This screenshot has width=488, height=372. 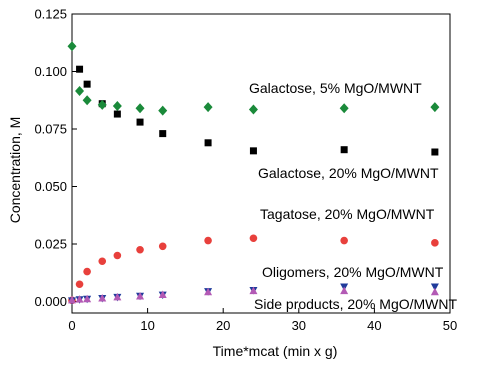 I want to click on y-tick-label: 0.125, so click(x=50, y=14).